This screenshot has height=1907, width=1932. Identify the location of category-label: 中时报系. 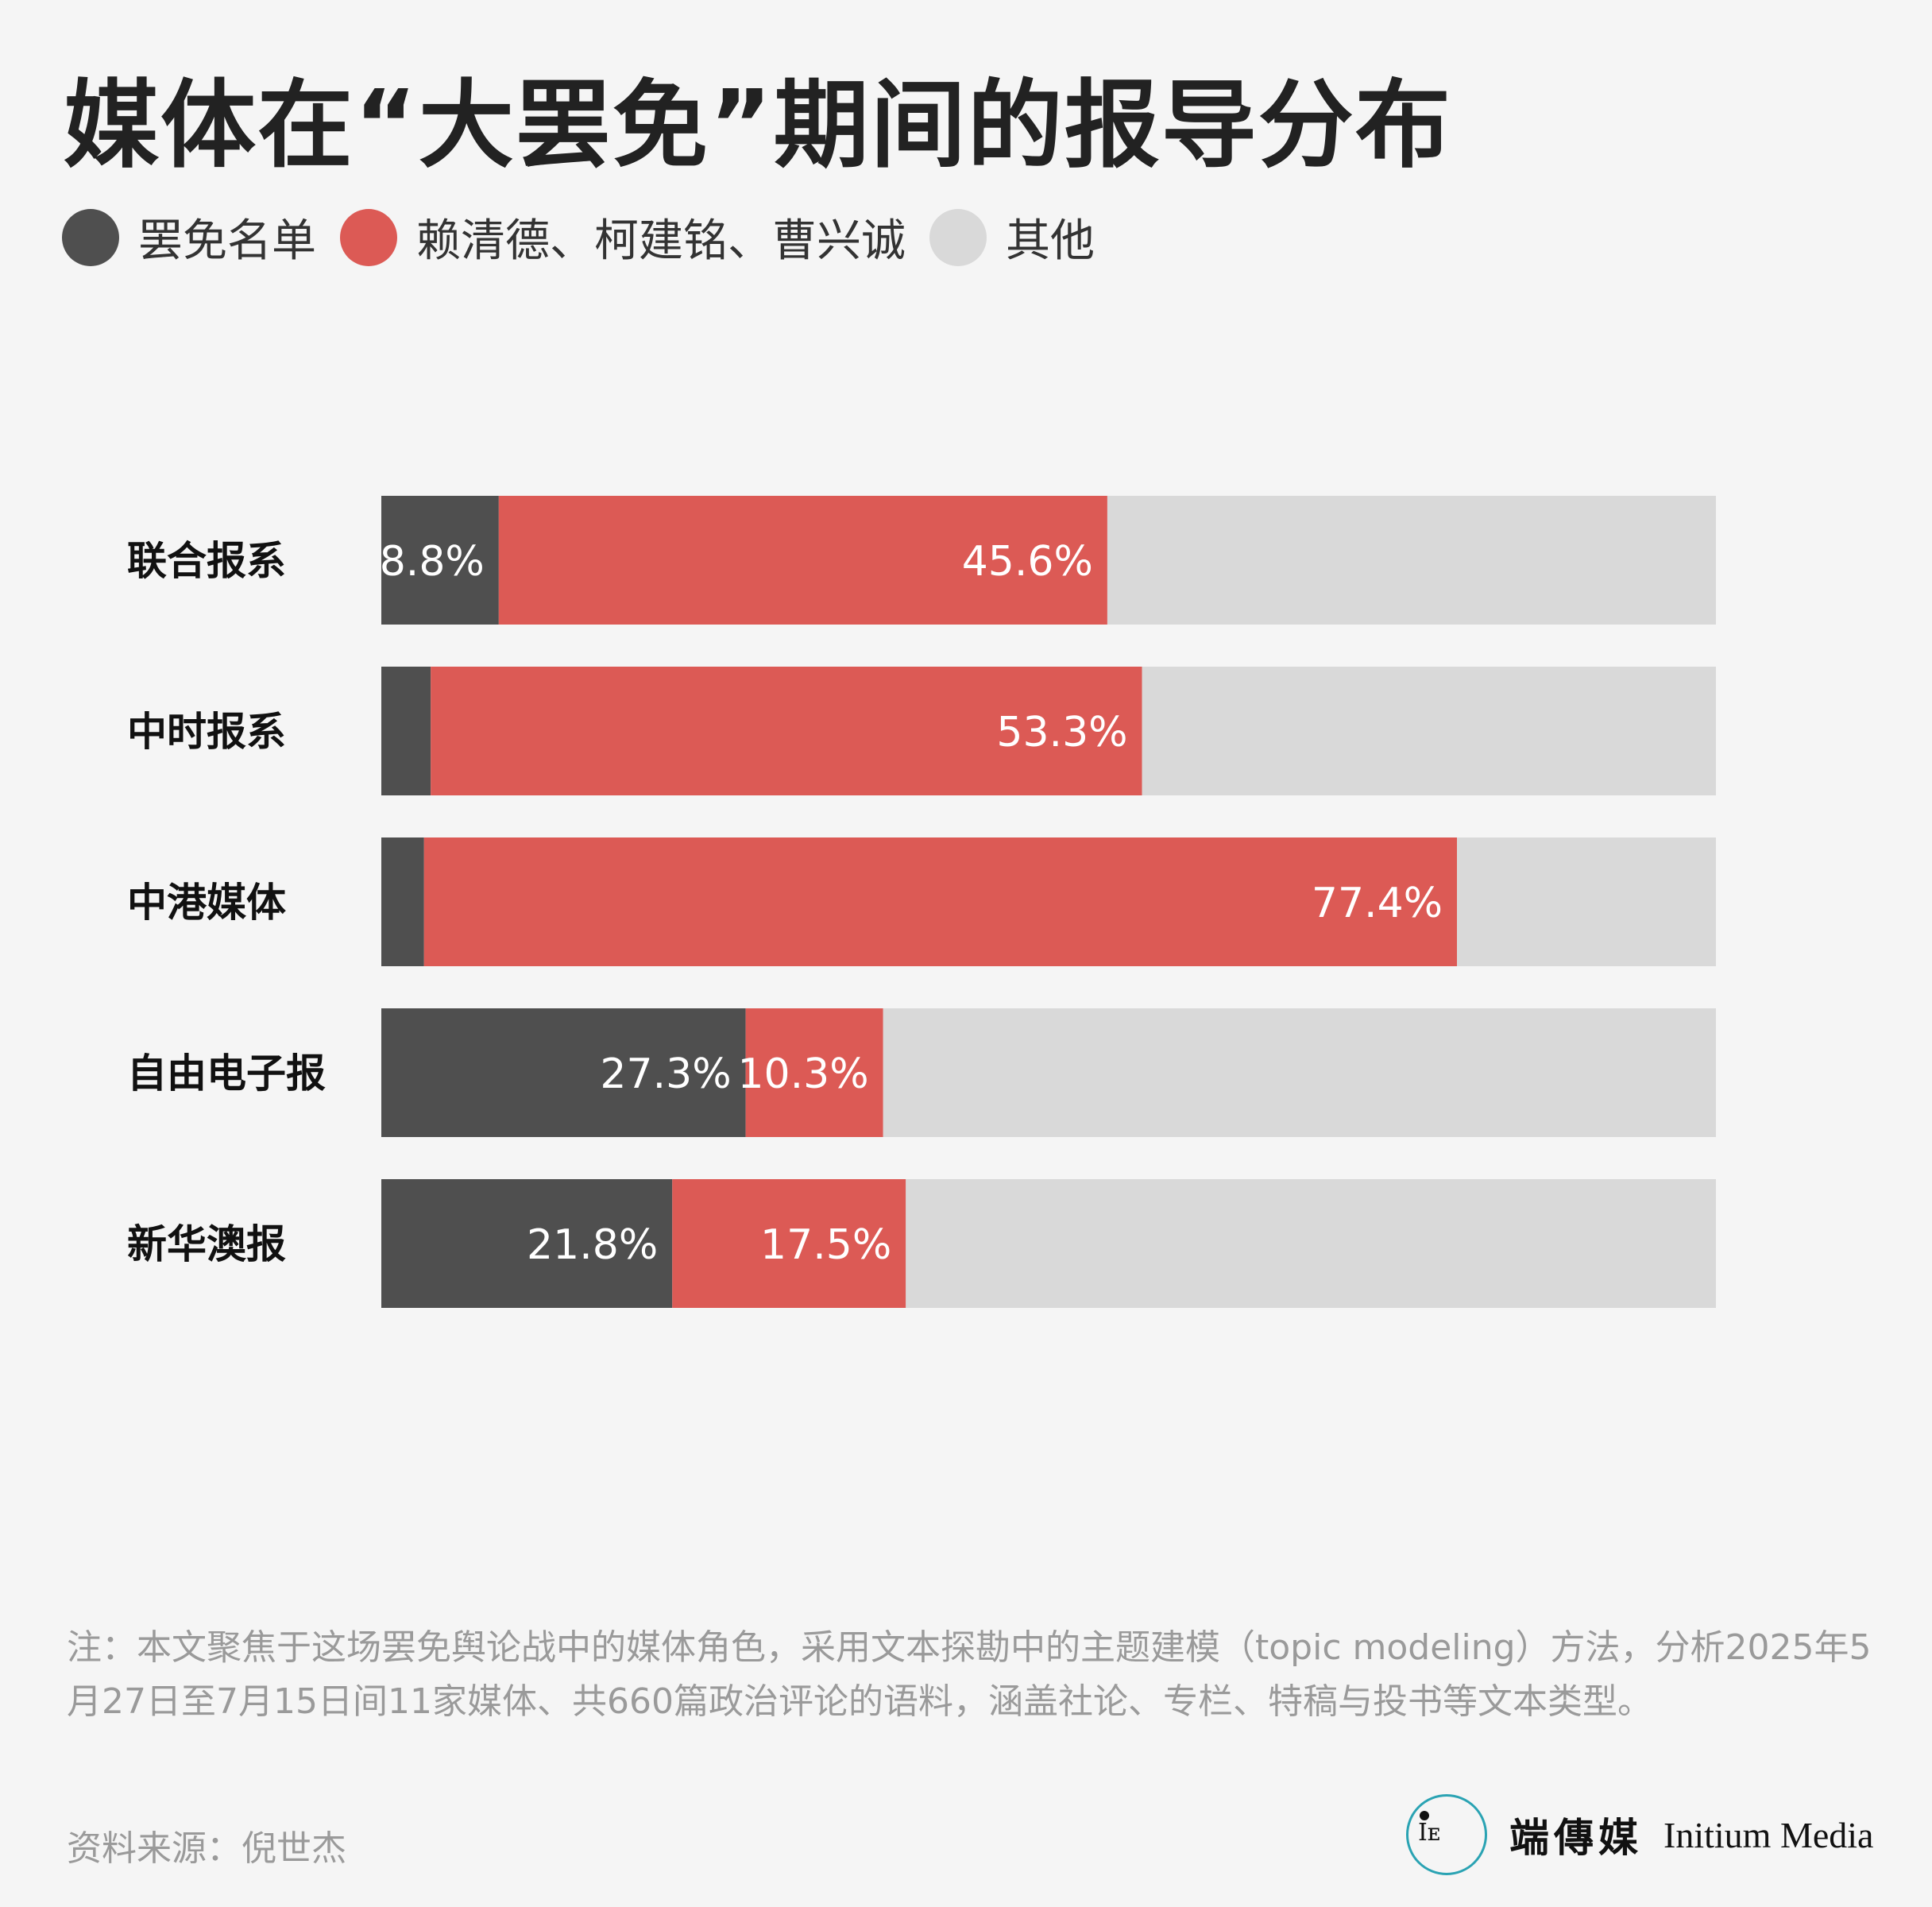
(206, 732).